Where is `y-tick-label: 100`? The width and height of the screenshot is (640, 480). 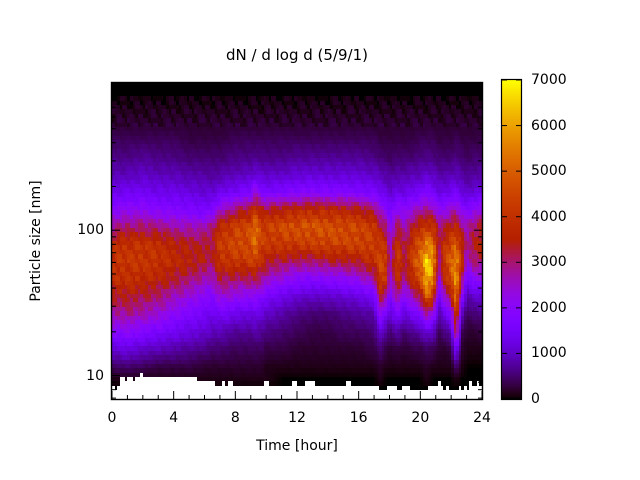
y-tick-label: 100 is located at coordinates (90, 230).